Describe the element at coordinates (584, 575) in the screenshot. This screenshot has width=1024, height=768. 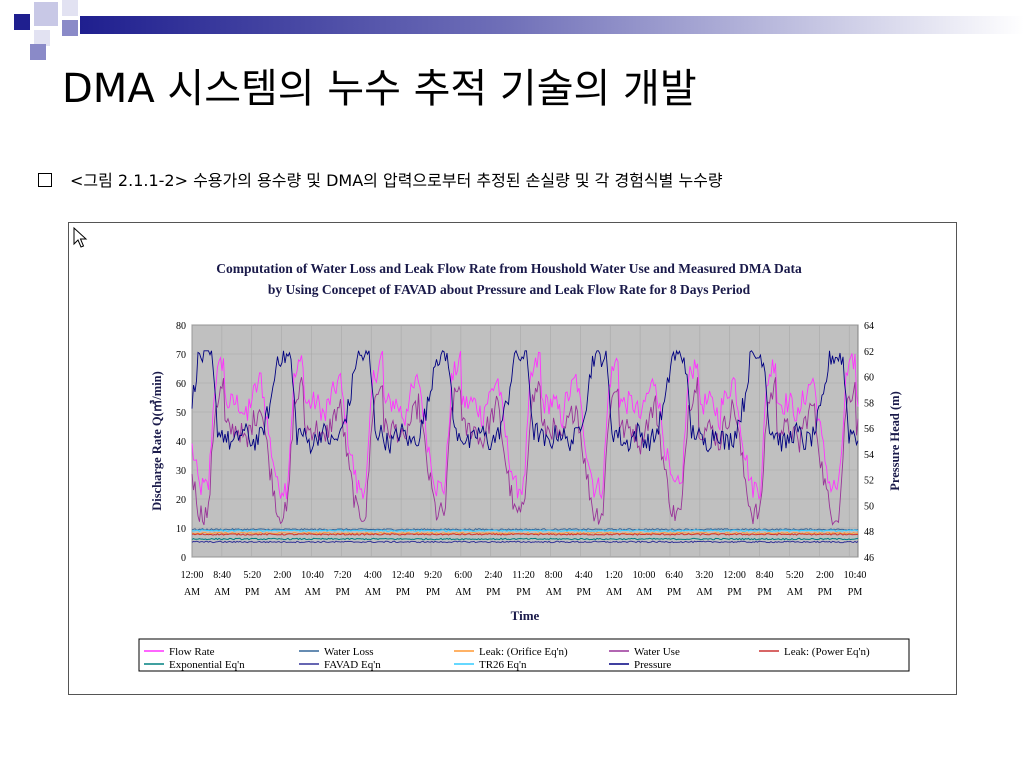
I see `x-tick-label: 4:40` at that location.